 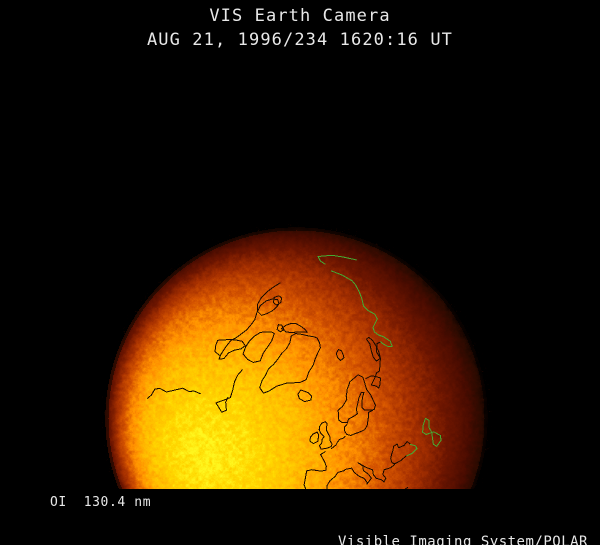 What do you see at coordinates (462, 539) in the screenshot?
I see `instrument-label: Visible Imaging System/POLAR` at bounding box center [462, 539].